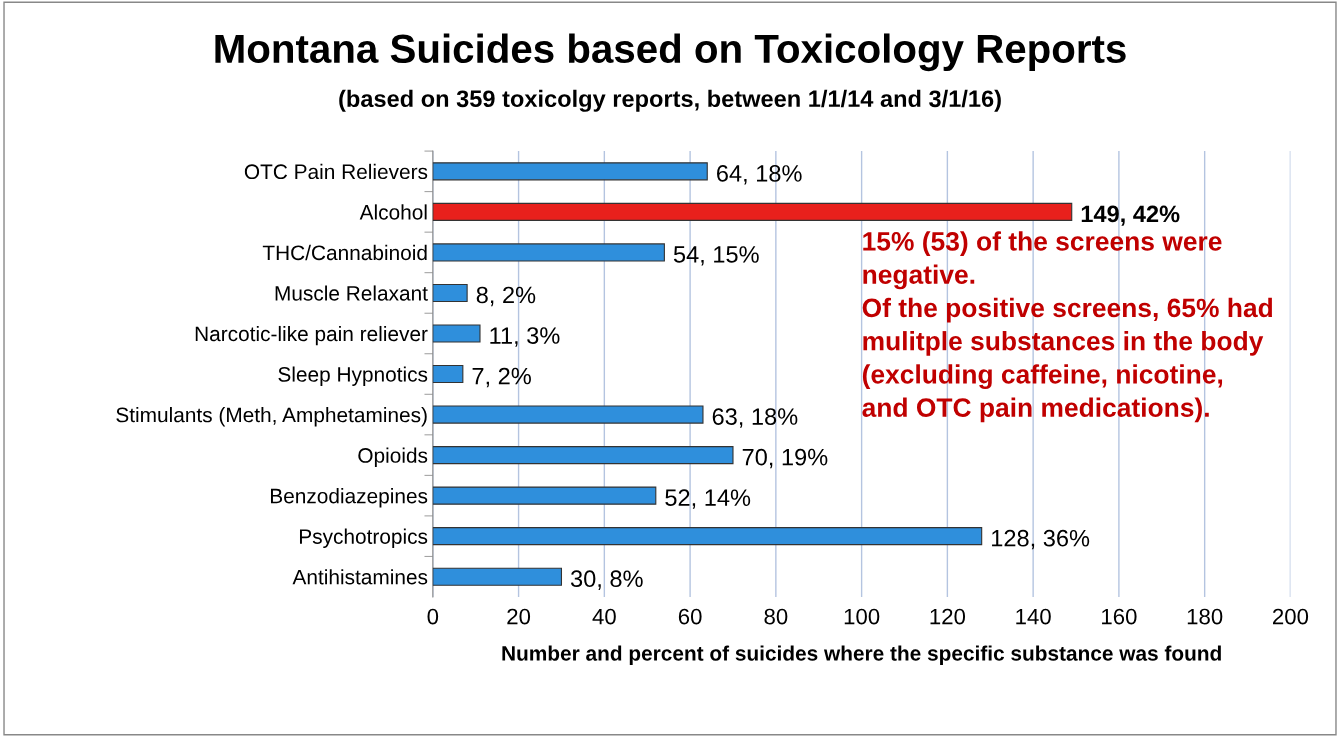 The width and height of the screenshot is (1340, 737). Describe the element at coordinates (759, 175) in the screenshot. I see `data-label: 64, 18%` at that location.